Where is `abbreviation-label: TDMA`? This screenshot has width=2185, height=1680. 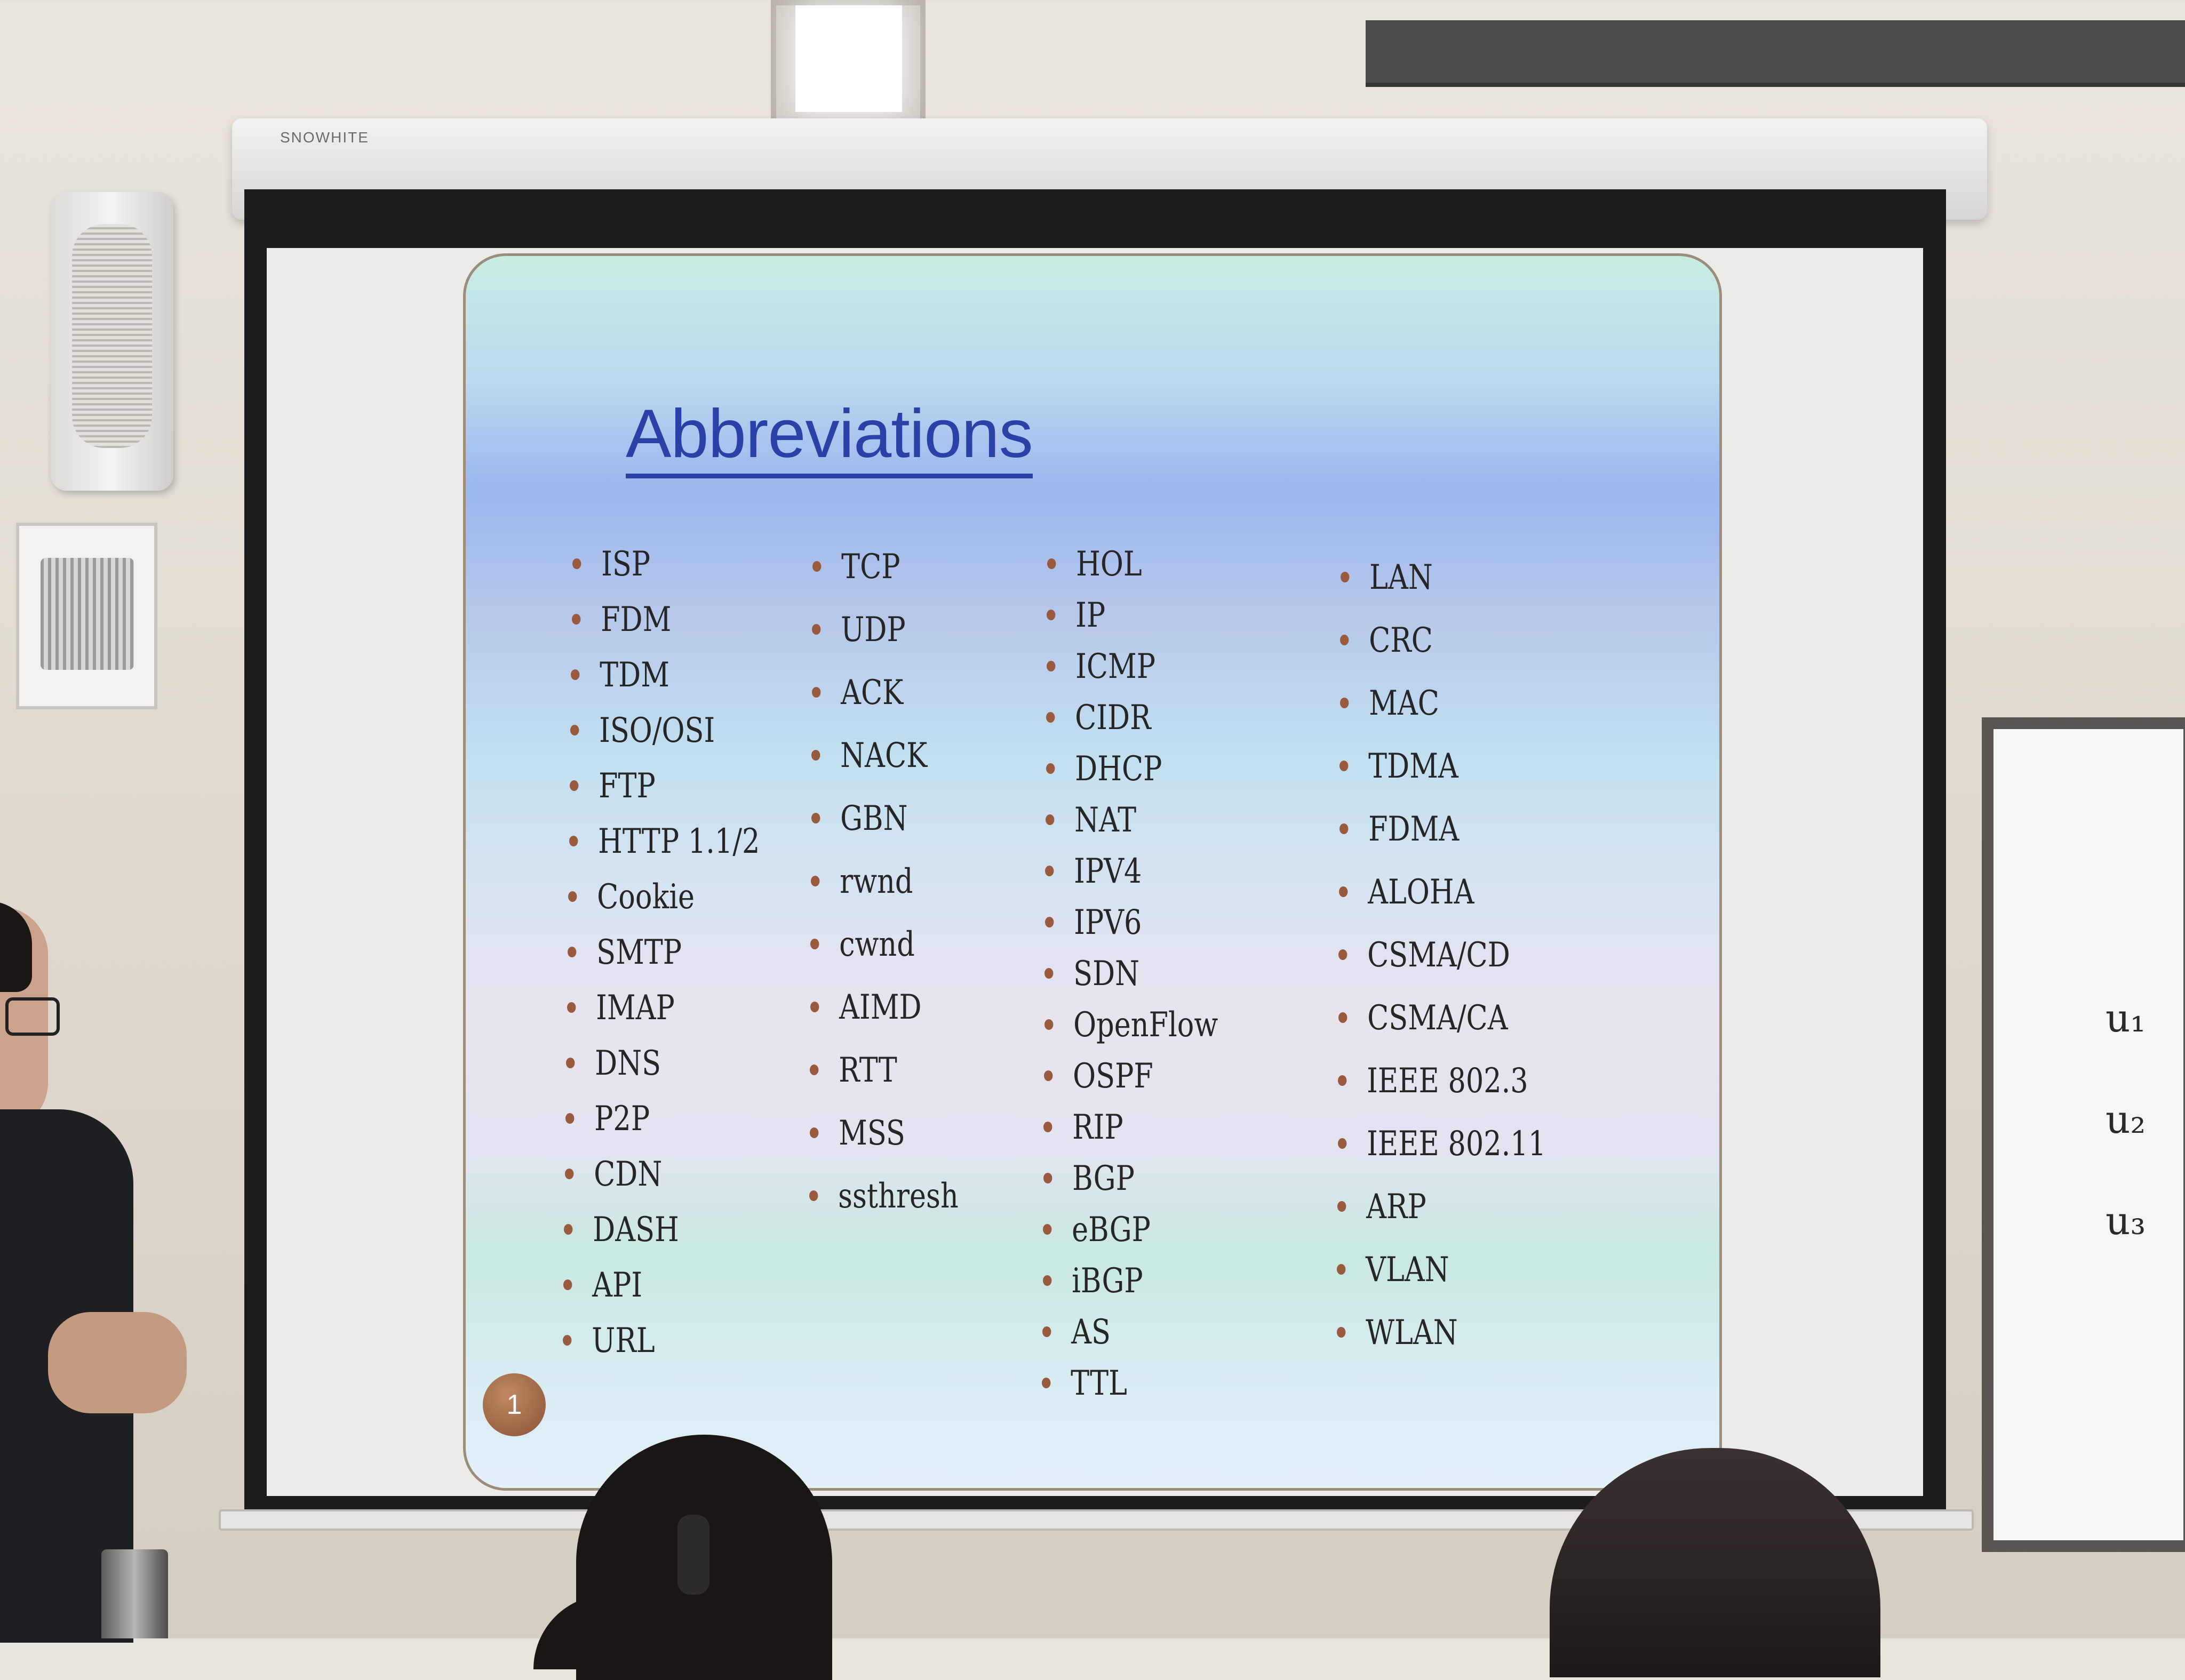 abbreviation-label: TDMA is located at coordinates (1413, 766).